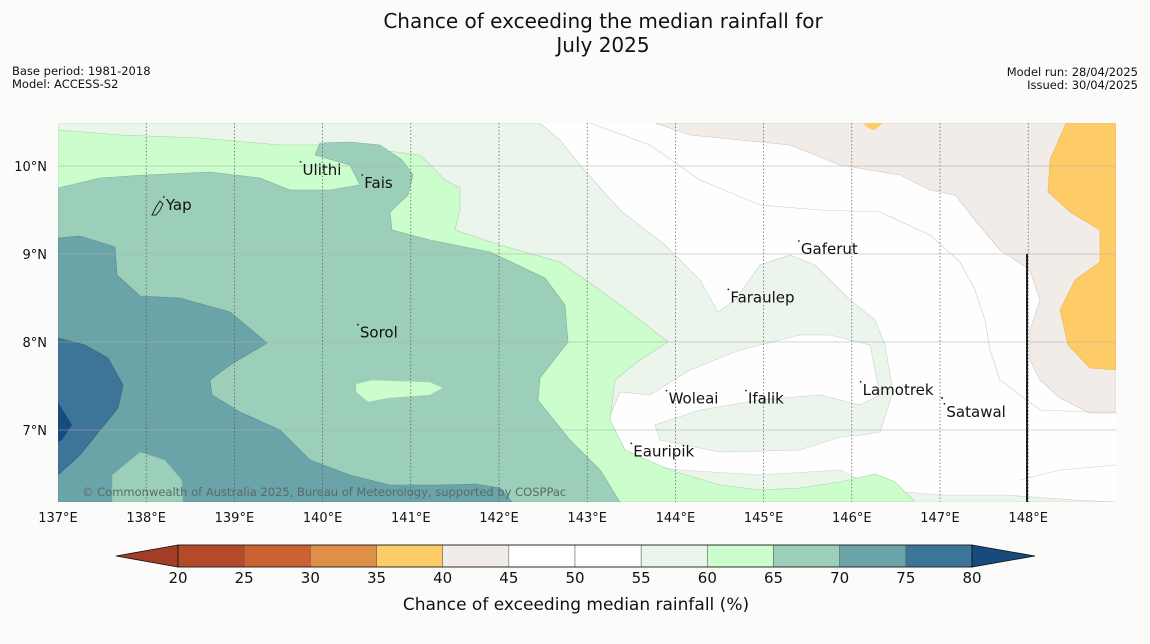  Describe the element at coordinates (707, 578) in the screenshot. I see `colorbar-tick-label: 60` at that location.